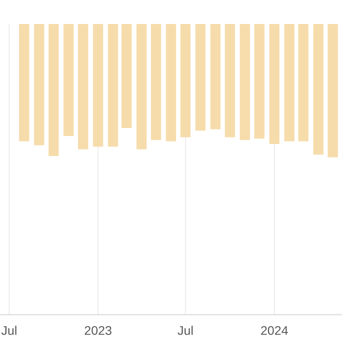 The image size is (342, 342). Describe the element at coordinates (274, 330) in the screenshot. I see `x-tick-label: 2024` at that location.